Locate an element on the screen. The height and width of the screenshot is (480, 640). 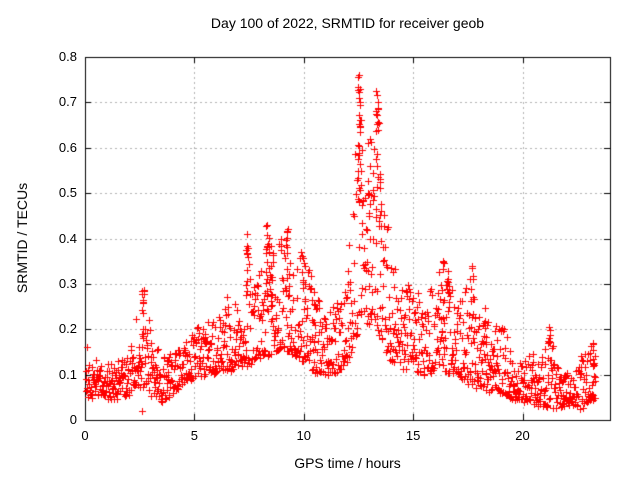
y-tick-label: 0 is located at coordinates (73, 419).